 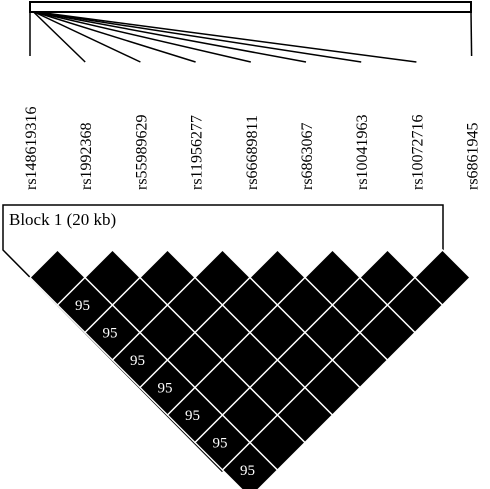 What do you see at coordinates (137, 361) in the screenshot?
I see `ld-value-4: 95` at bounding box center [137, 361].